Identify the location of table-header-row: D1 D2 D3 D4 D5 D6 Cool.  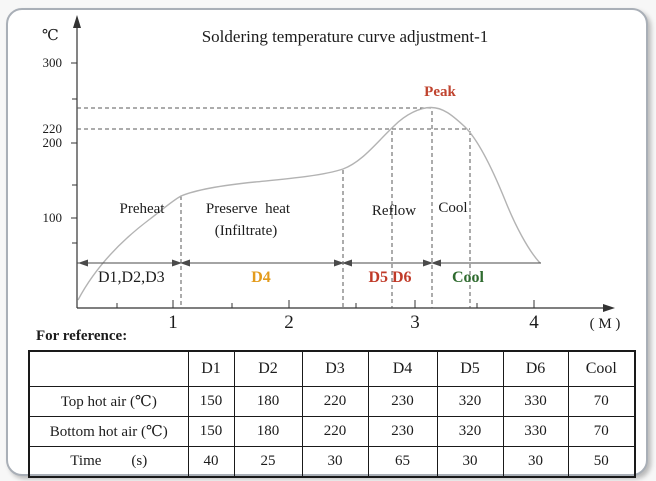
(332, 368).